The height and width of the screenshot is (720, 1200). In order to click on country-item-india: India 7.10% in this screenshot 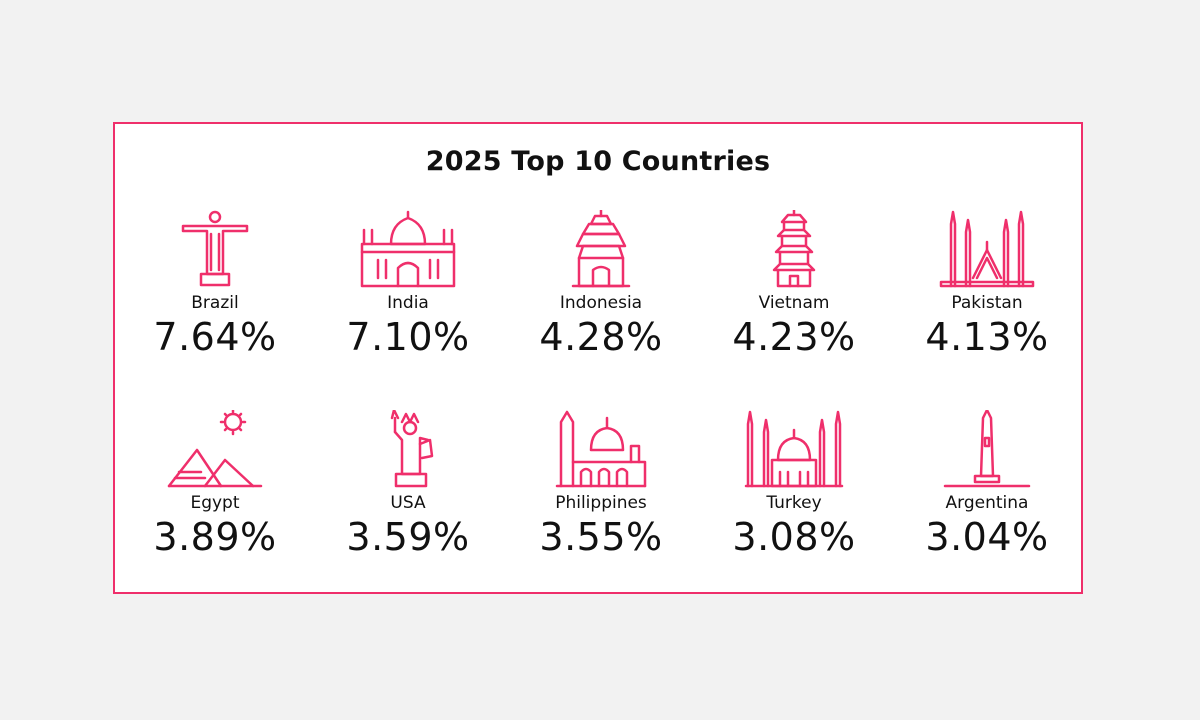, I will do `click(408, 295)`.